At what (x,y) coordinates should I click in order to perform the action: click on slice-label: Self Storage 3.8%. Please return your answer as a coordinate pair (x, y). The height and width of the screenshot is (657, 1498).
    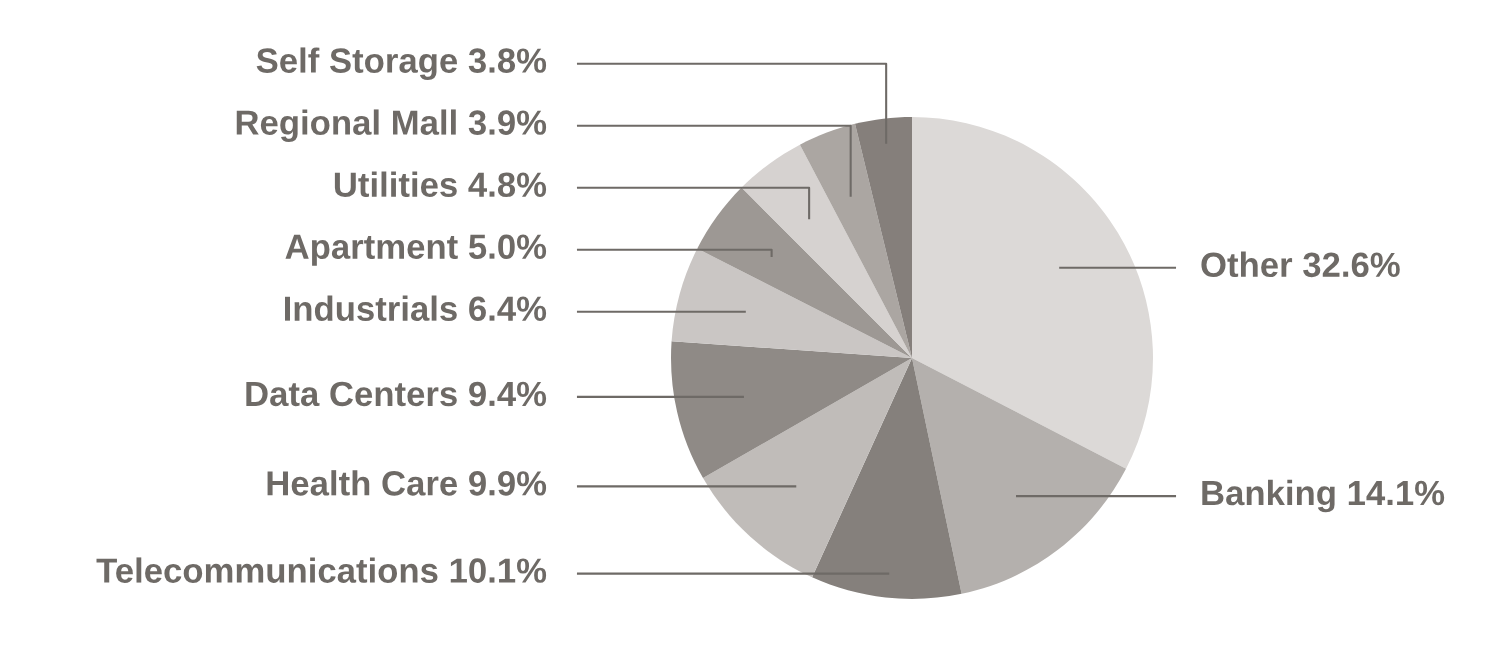
    Looking at the image, I should click on (401, 63).